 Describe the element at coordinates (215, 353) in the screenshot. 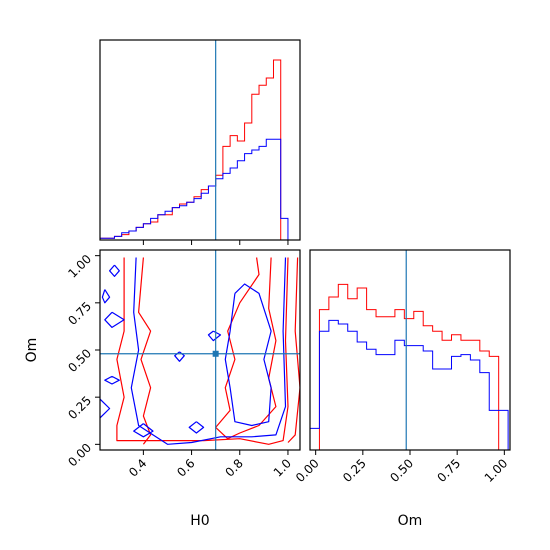

I see `truth-marker` at that location.